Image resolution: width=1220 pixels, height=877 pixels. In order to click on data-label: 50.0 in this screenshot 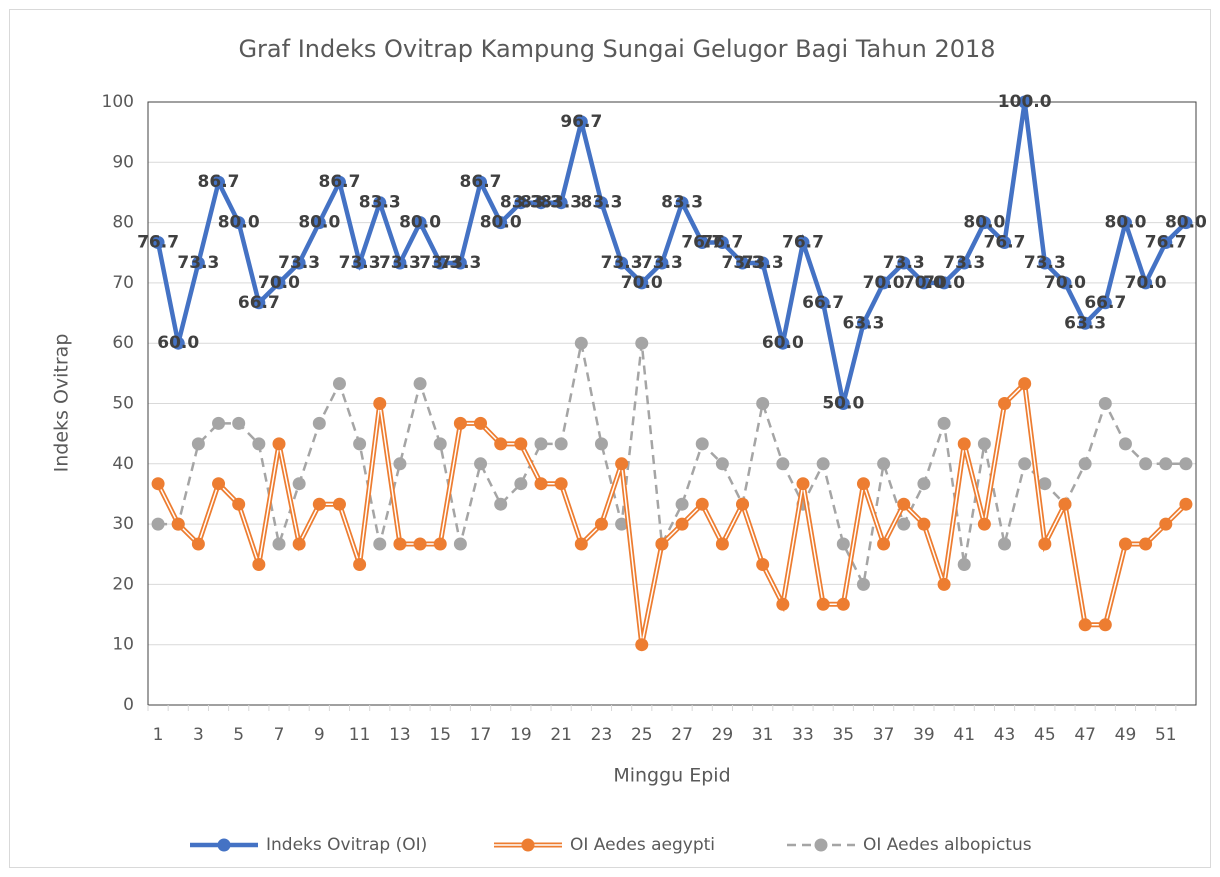, I will do `click(843, 404)`.